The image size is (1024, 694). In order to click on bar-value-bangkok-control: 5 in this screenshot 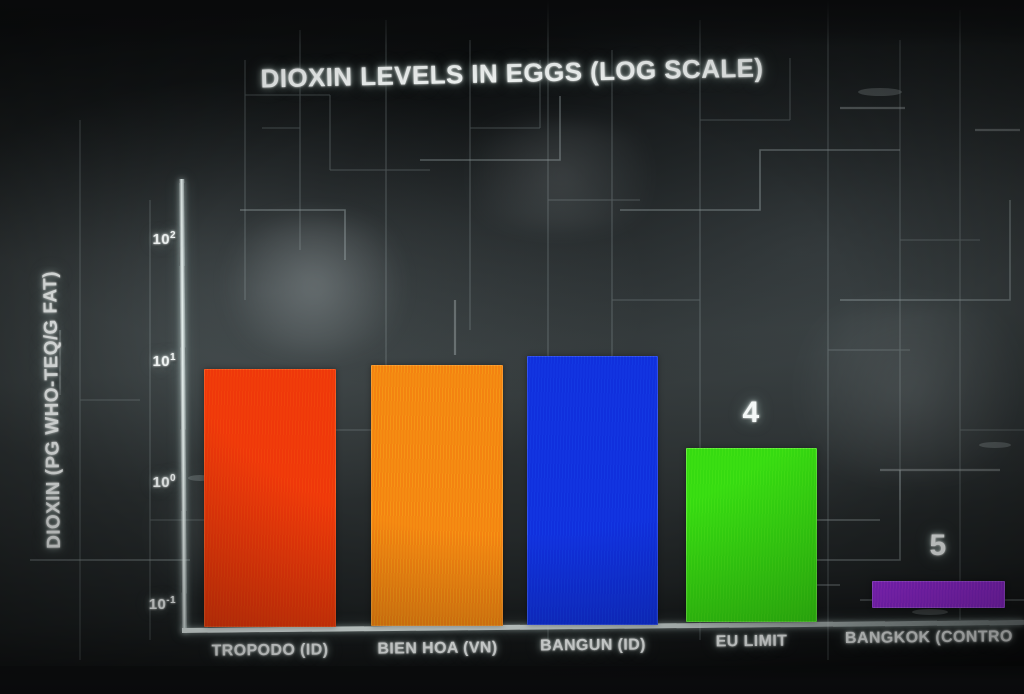, I will do `click(938, 545)`.